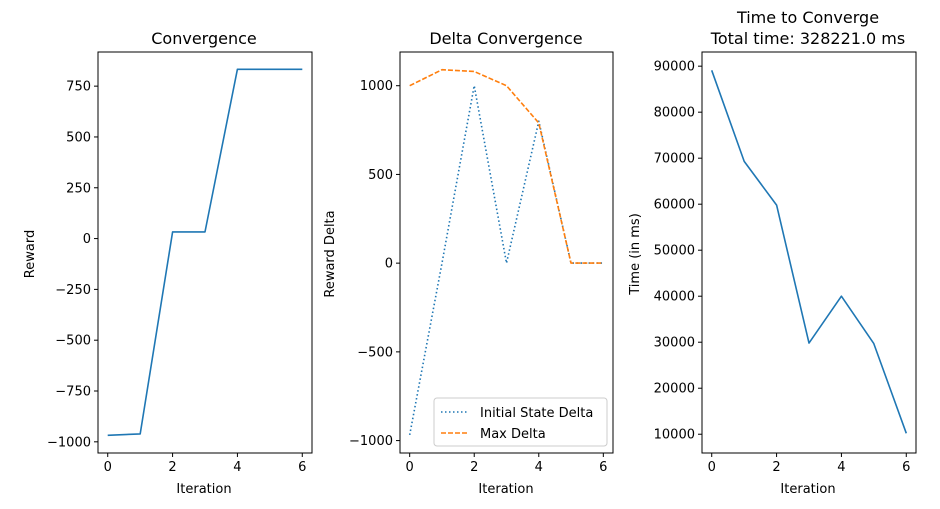 This screenshot has width=940, height=509. Describe the element at coordinates (674, 435) in the screenshot. I see `y-tick-label: 10000` at that location.